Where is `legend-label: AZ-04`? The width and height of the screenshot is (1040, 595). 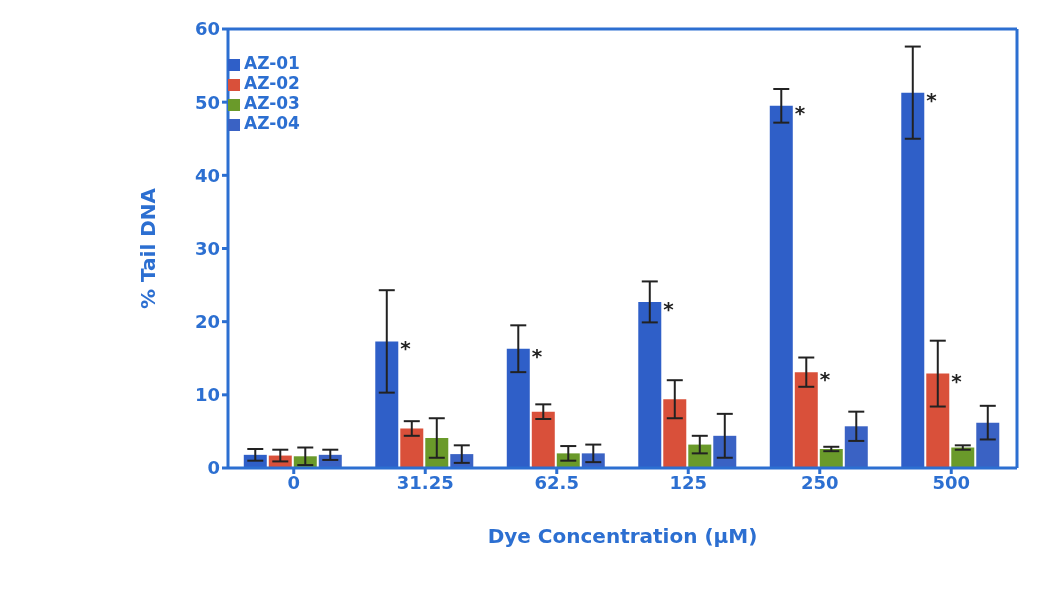
legend-label: AZ-04 is located at coordinates (272, 123).